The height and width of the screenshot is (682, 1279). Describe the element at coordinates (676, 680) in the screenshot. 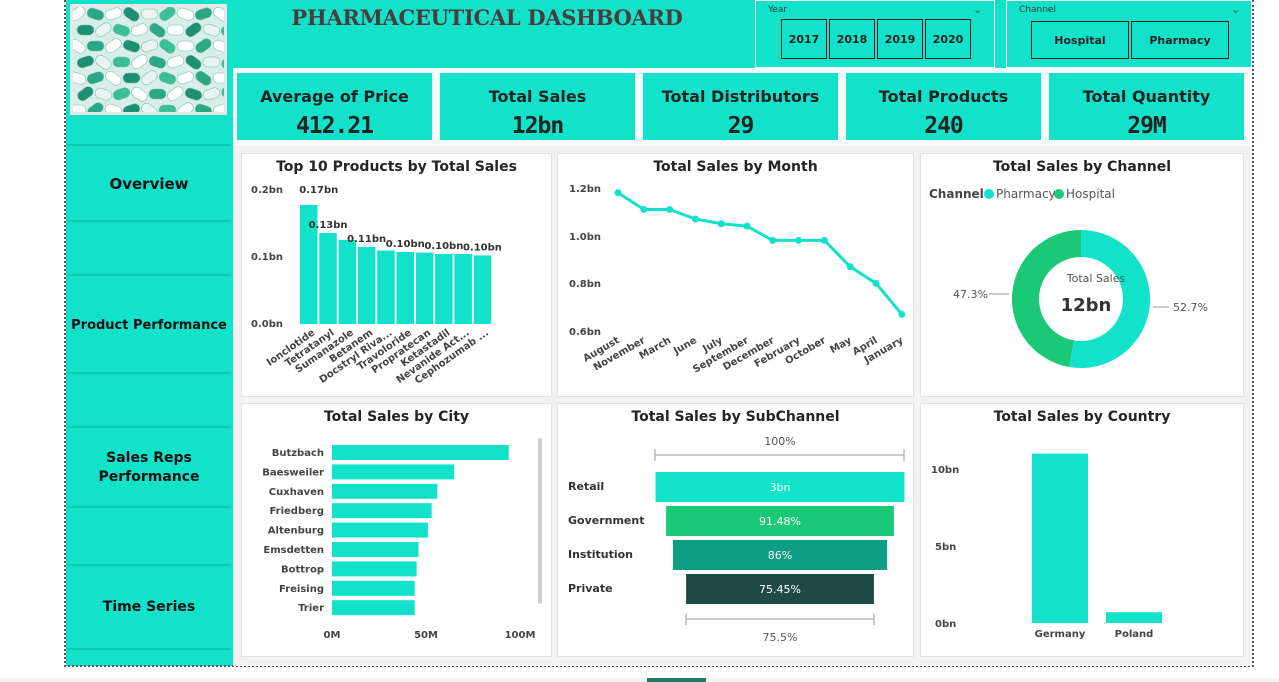

I see `active-page-tab` at that location.